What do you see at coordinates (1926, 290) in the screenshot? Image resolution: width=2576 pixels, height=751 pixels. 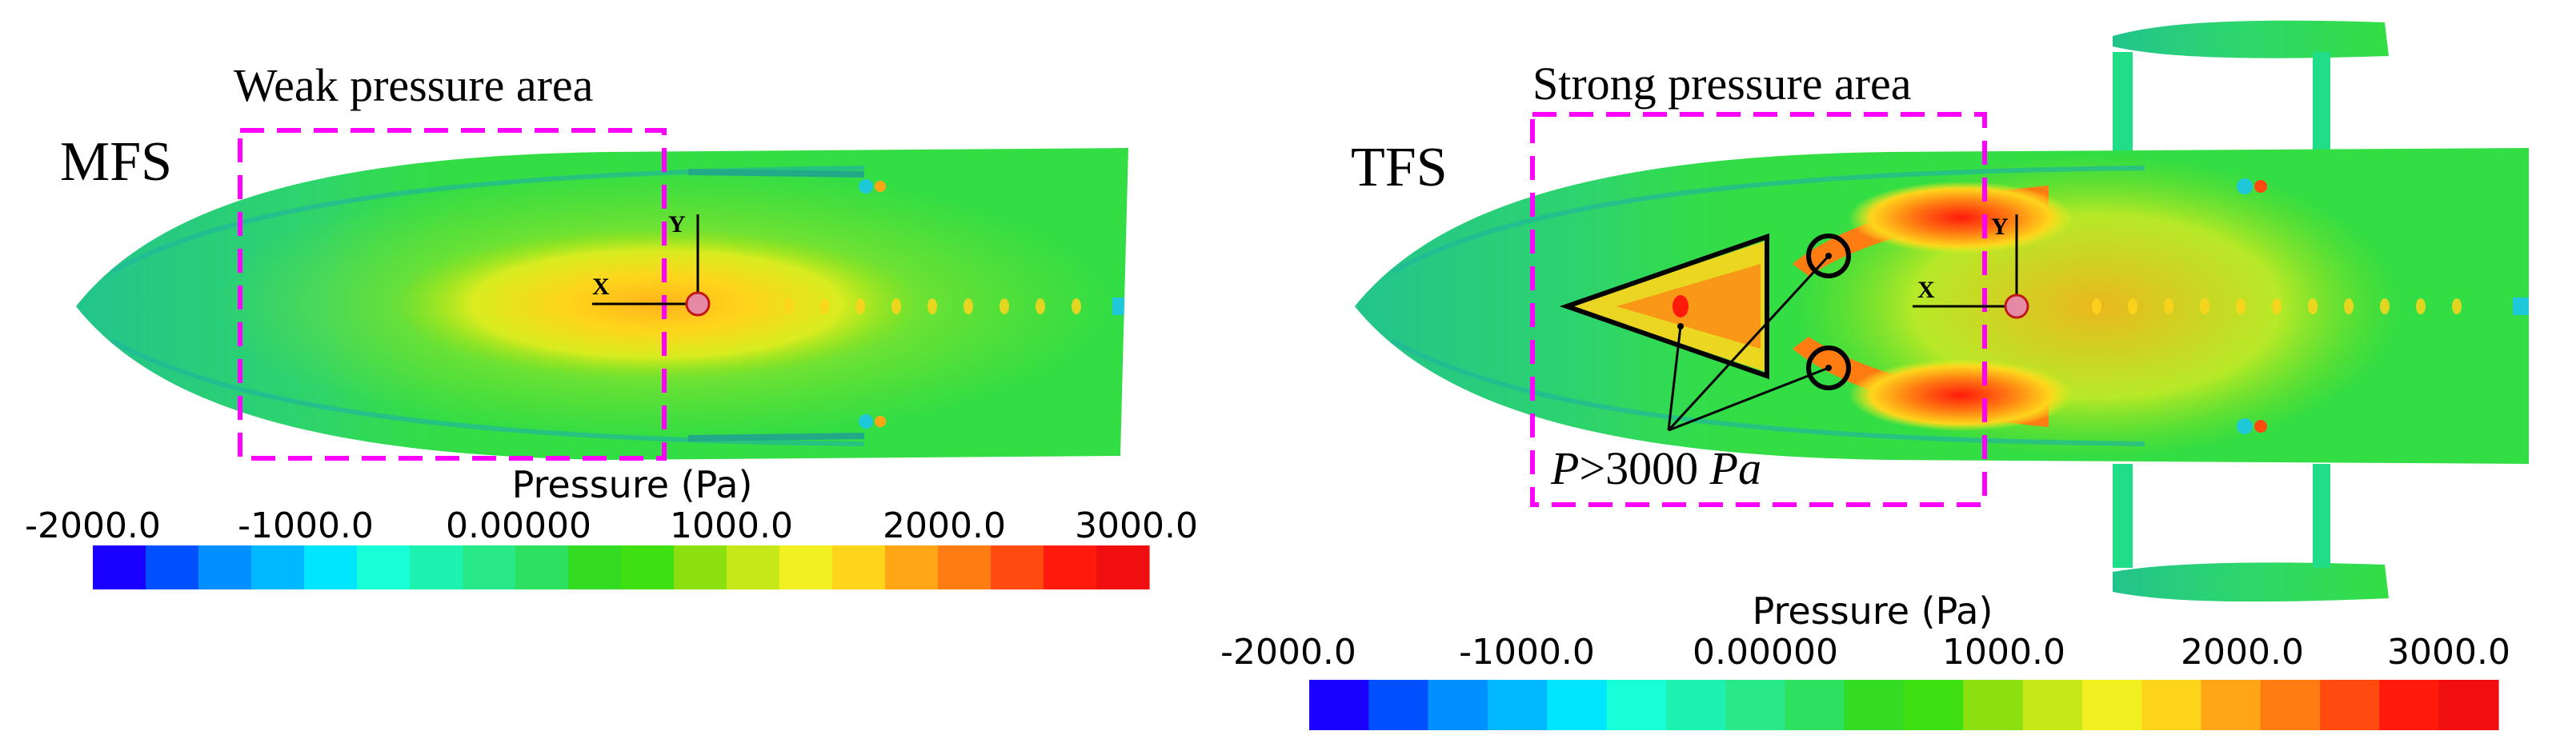 I see `right-axis-x-label: X` at bounding box center [1926, 290].